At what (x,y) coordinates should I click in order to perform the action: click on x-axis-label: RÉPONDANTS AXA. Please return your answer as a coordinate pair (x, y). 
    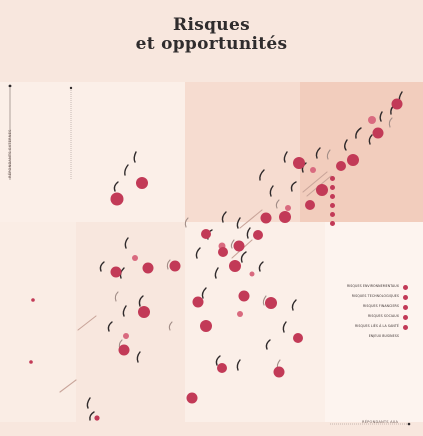
    Looking at the image, I should click on (380, 422).